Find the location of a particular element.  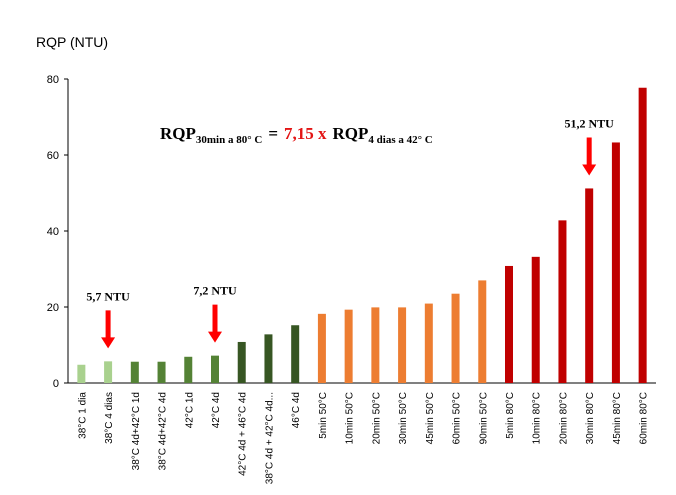

x-tick-label-17: 10min 80°C is located at coordinates (537, 418).